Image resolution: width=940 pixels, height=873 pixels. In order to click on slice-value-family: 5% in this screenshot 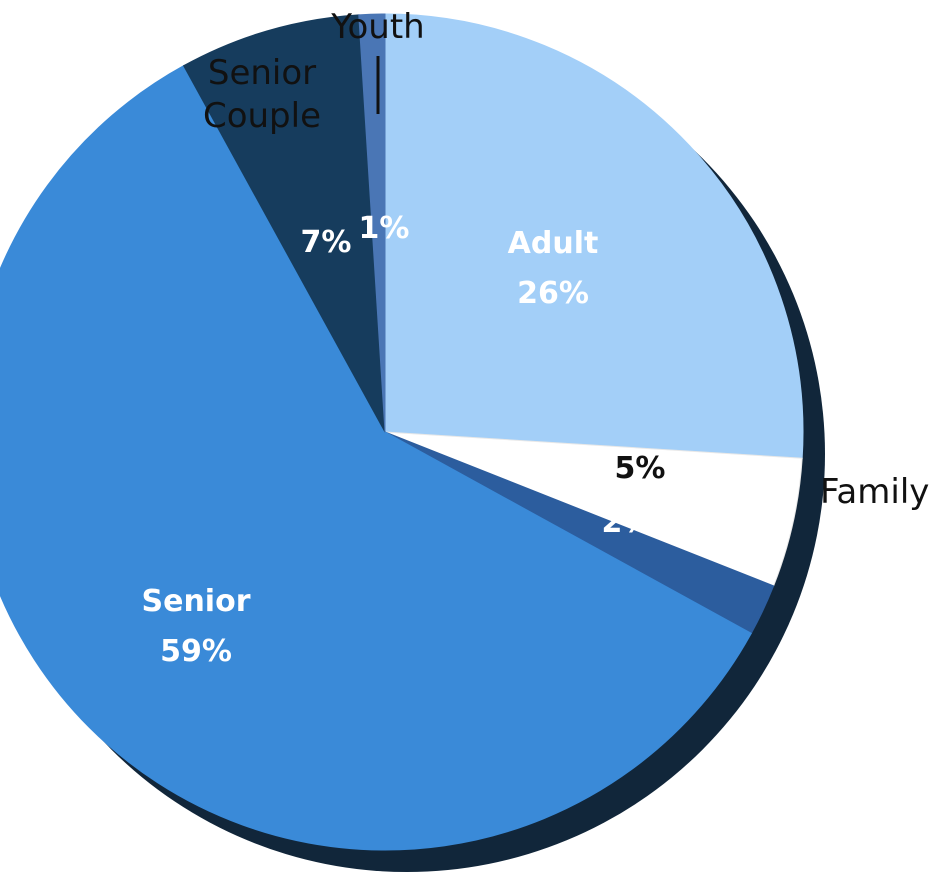, I will do `click(640, 468)`.